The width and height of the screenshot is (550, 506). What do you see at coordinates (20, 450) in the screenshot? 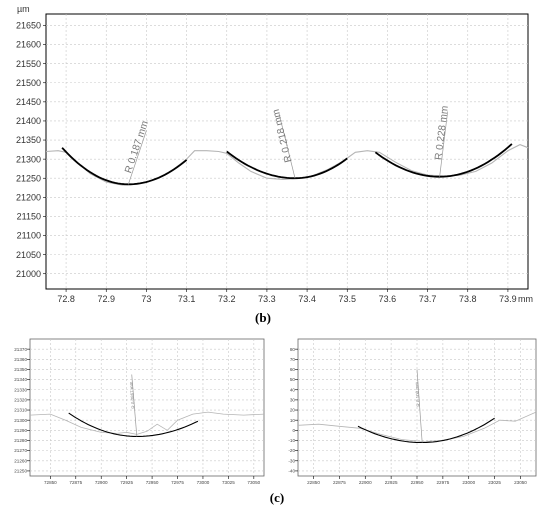
I see `y-tick-label: 21270` at bounding box center [20, 450].